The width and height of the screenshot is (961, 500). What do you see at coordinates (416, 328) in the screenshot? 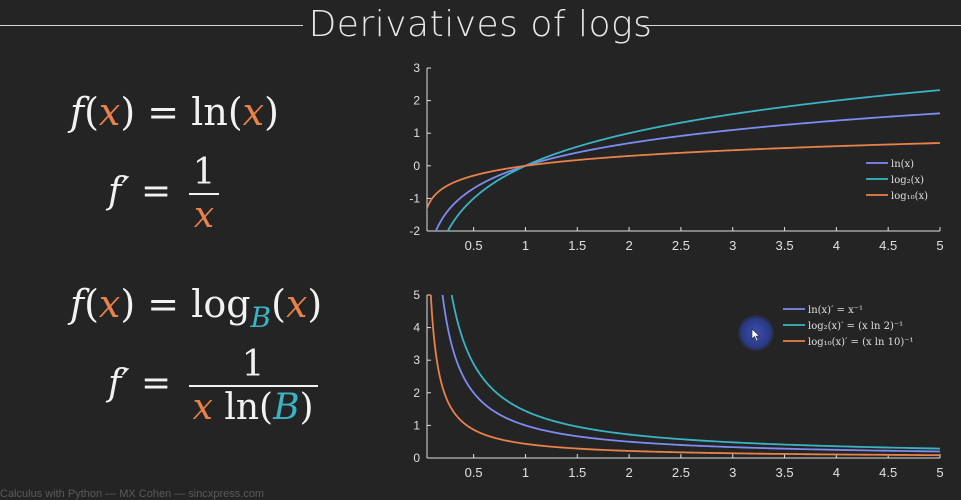
I see `y-tick-label: 4` at bounding box center [416, 328].